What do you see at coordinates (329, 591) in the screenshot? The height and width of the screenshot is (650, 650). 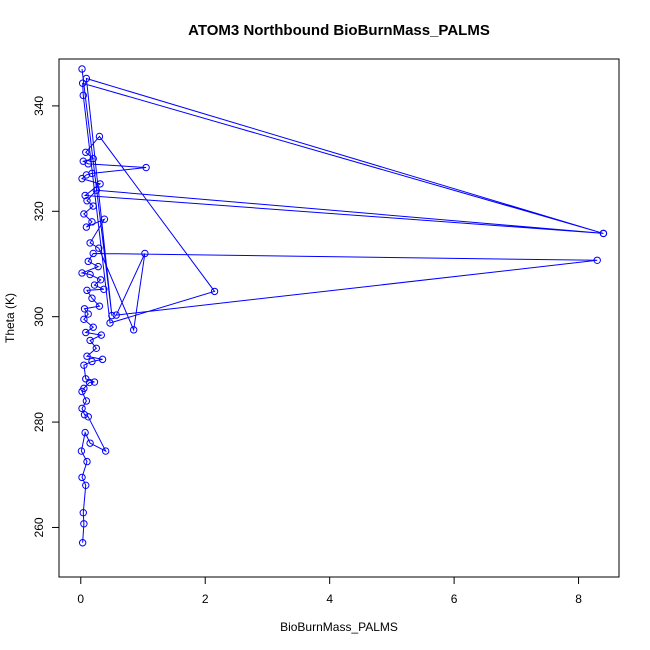 I see `x-axis: 0 2 4 6 8` at bounding box center [329, 591].